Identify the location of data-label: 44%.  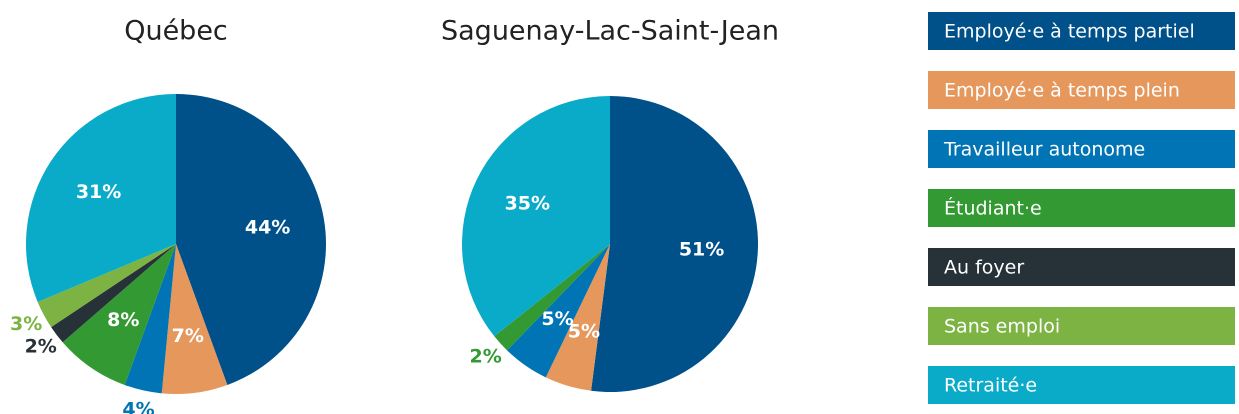
(267, 227).